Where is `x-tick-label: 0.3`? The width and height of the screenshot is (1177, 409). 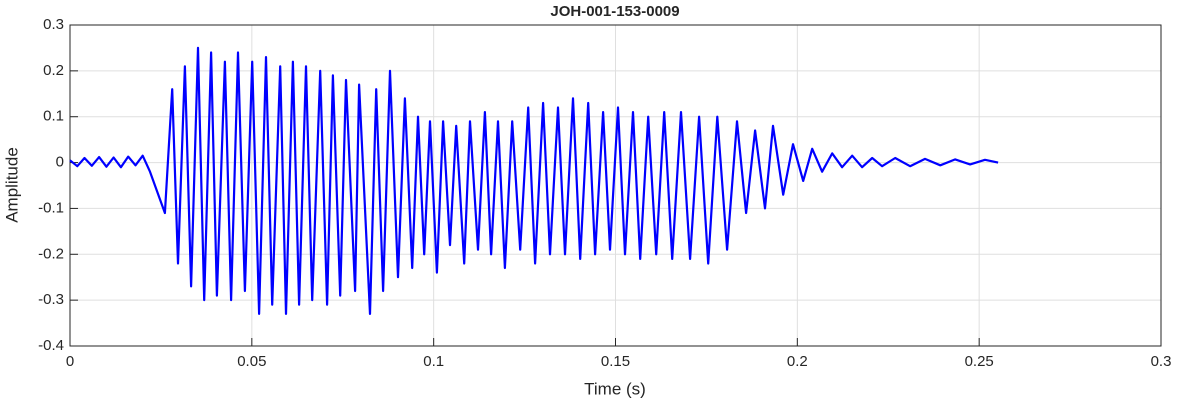
x-tick-label: 0.3 is located at coordinates (1161, 361).